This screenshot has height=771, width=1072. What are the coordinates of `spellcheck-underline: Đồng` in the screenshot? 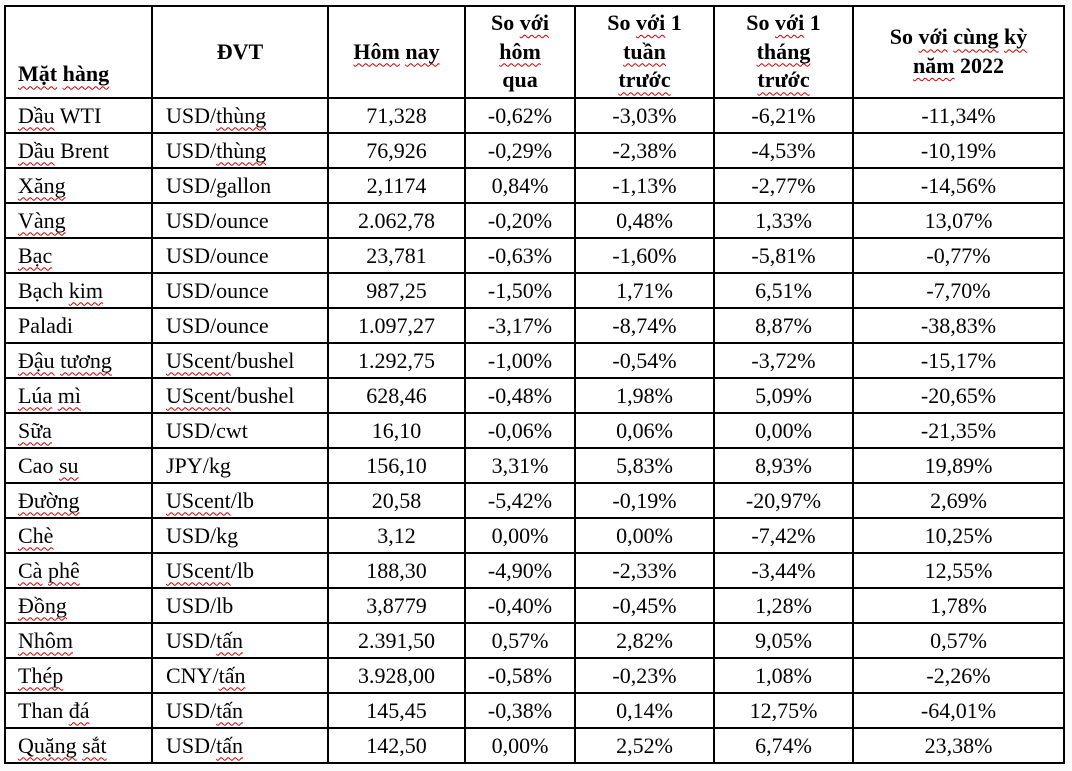 It's located at (42, 605).